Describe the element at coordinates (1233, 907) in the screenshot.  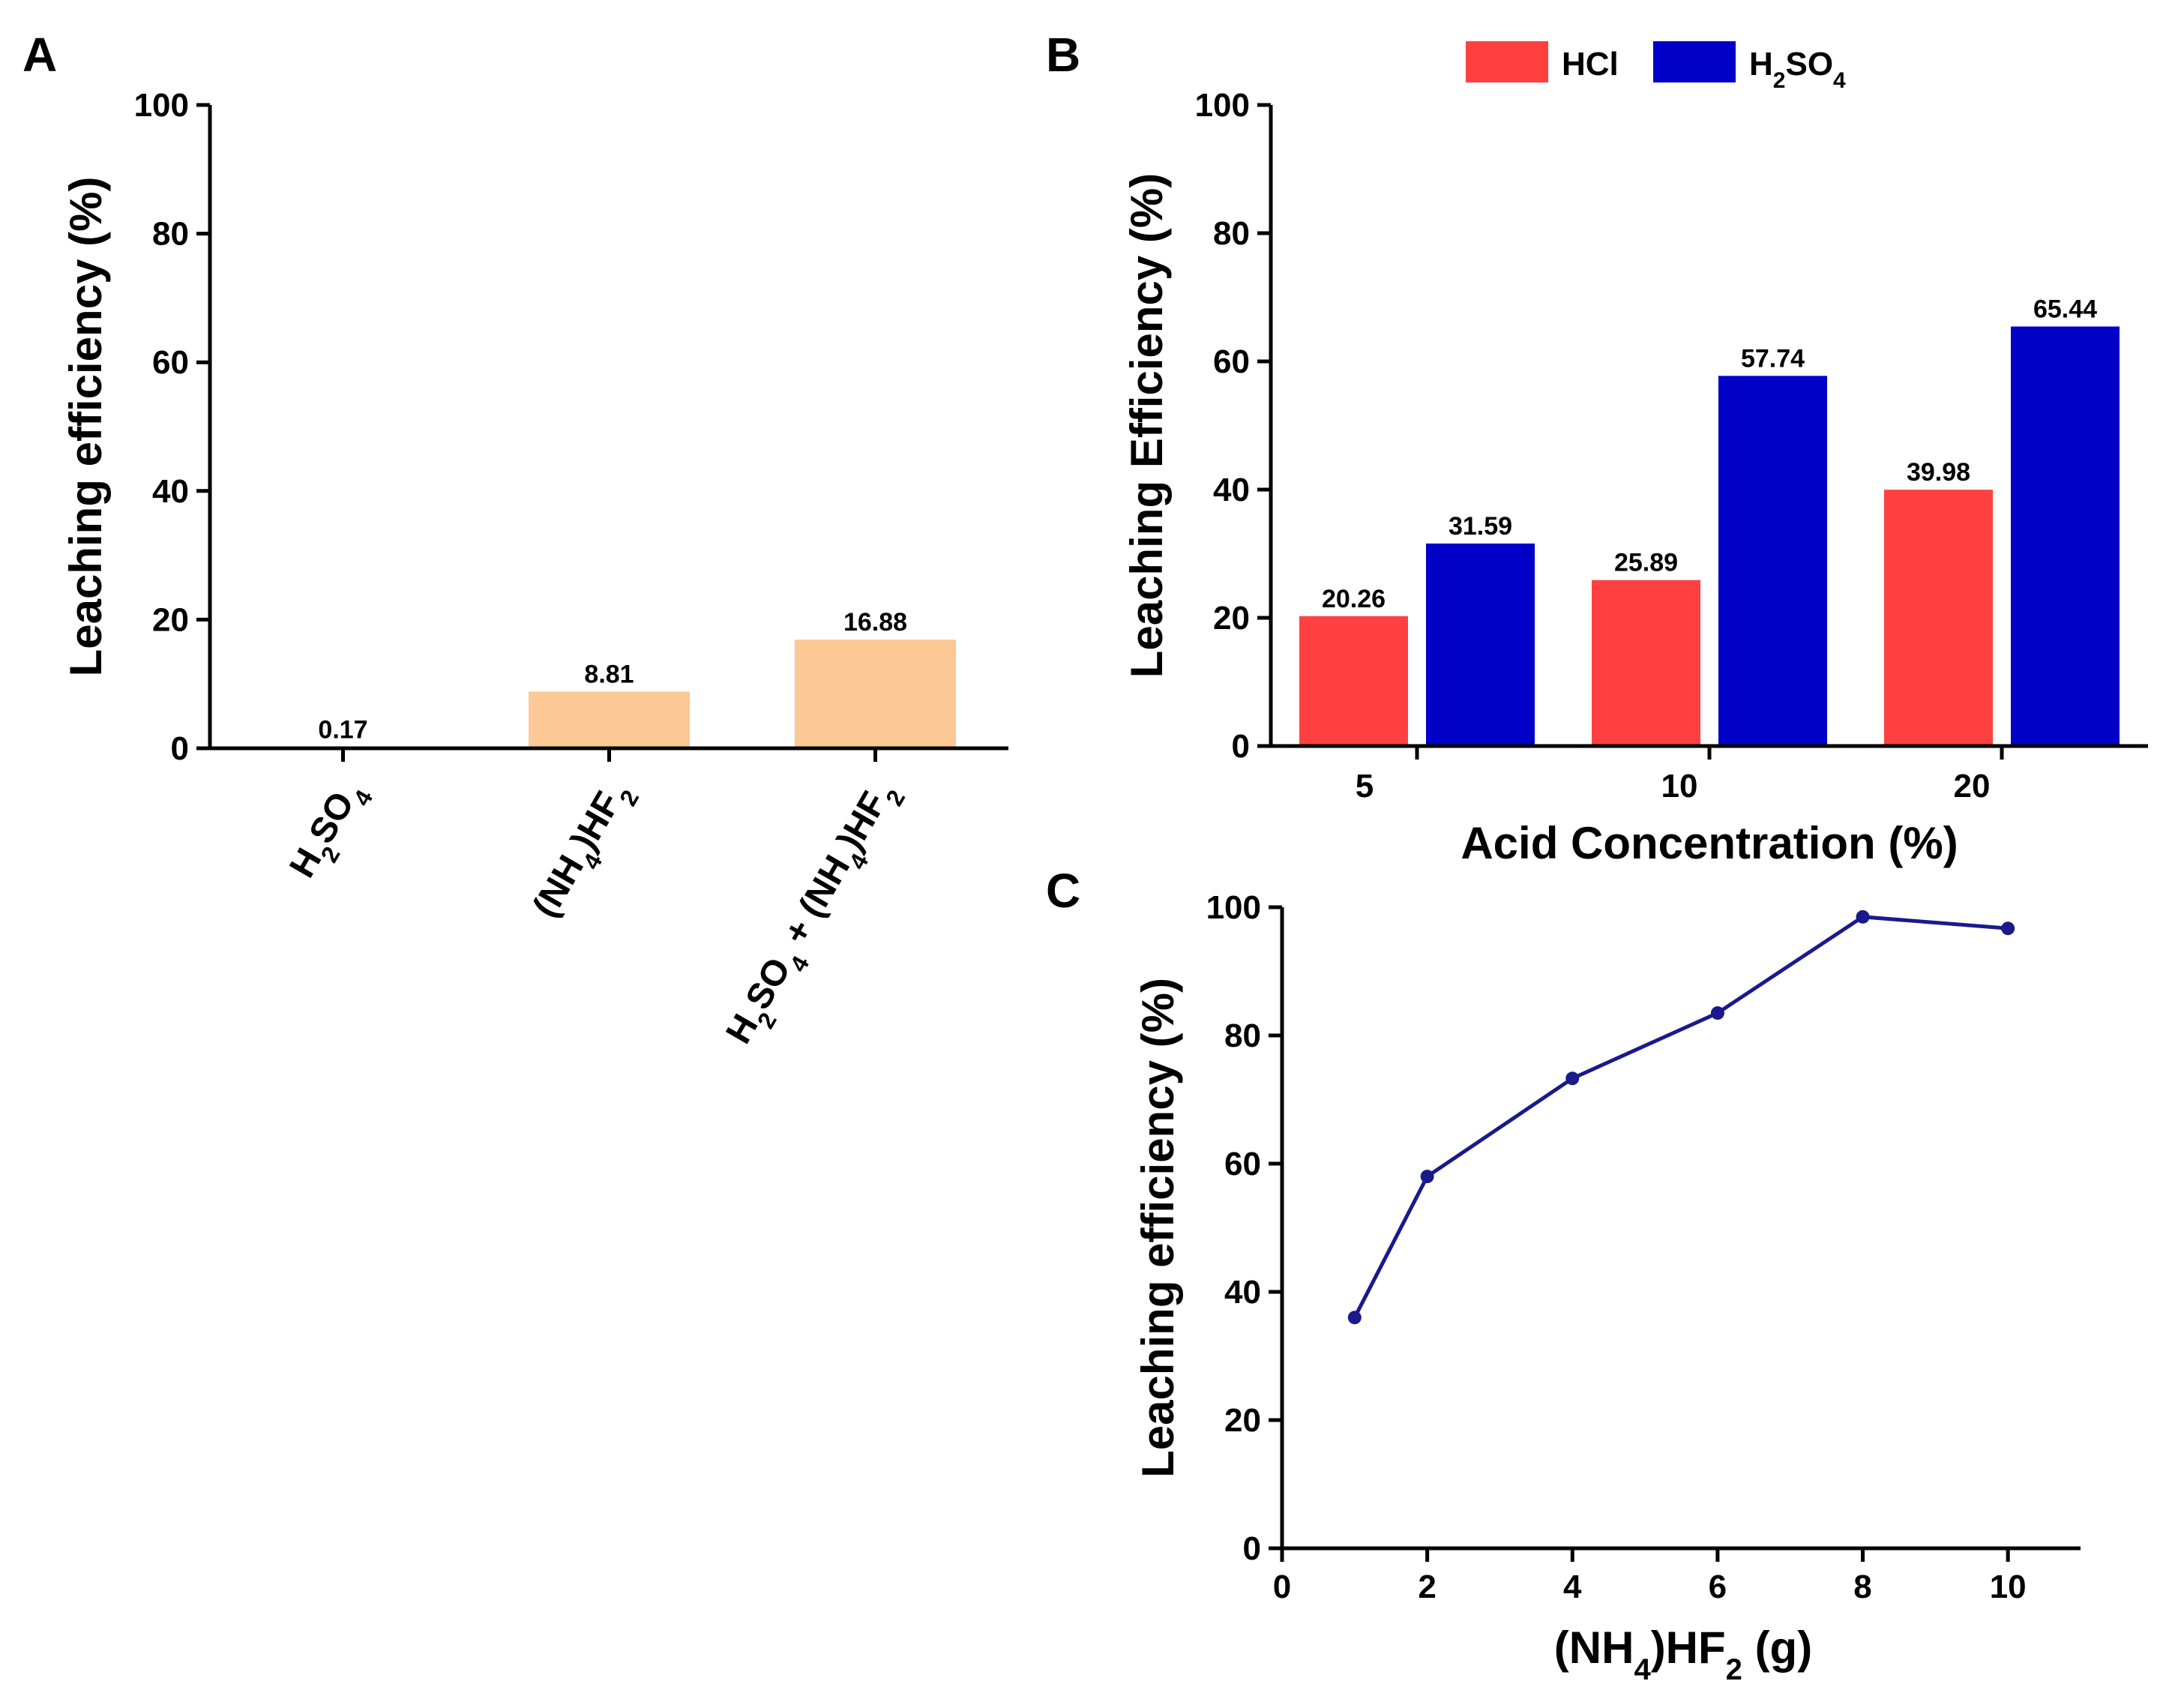
I see `panel-c-y-tick-label-5: 100` at that location.